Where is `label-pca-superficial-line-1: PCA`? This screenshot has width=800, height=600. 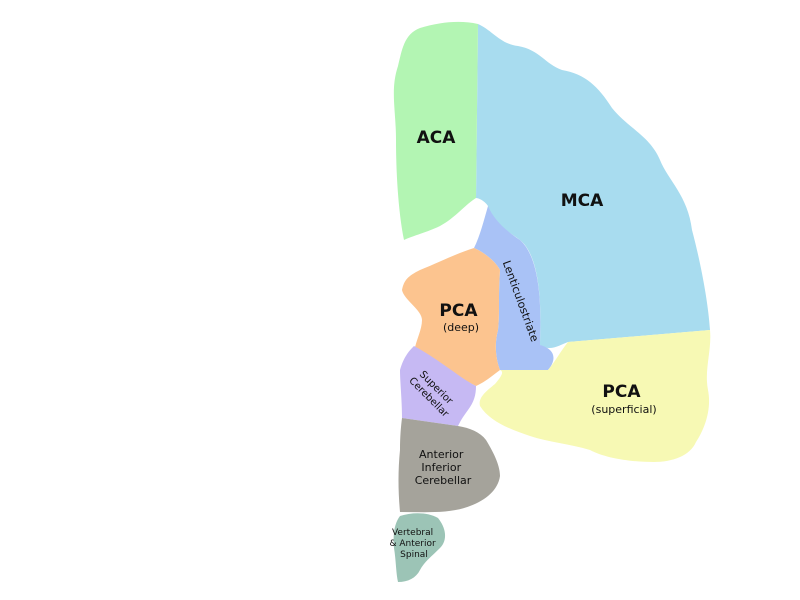 label-pca-superficial-line-1: PCA is located at coordinates (621, 392).